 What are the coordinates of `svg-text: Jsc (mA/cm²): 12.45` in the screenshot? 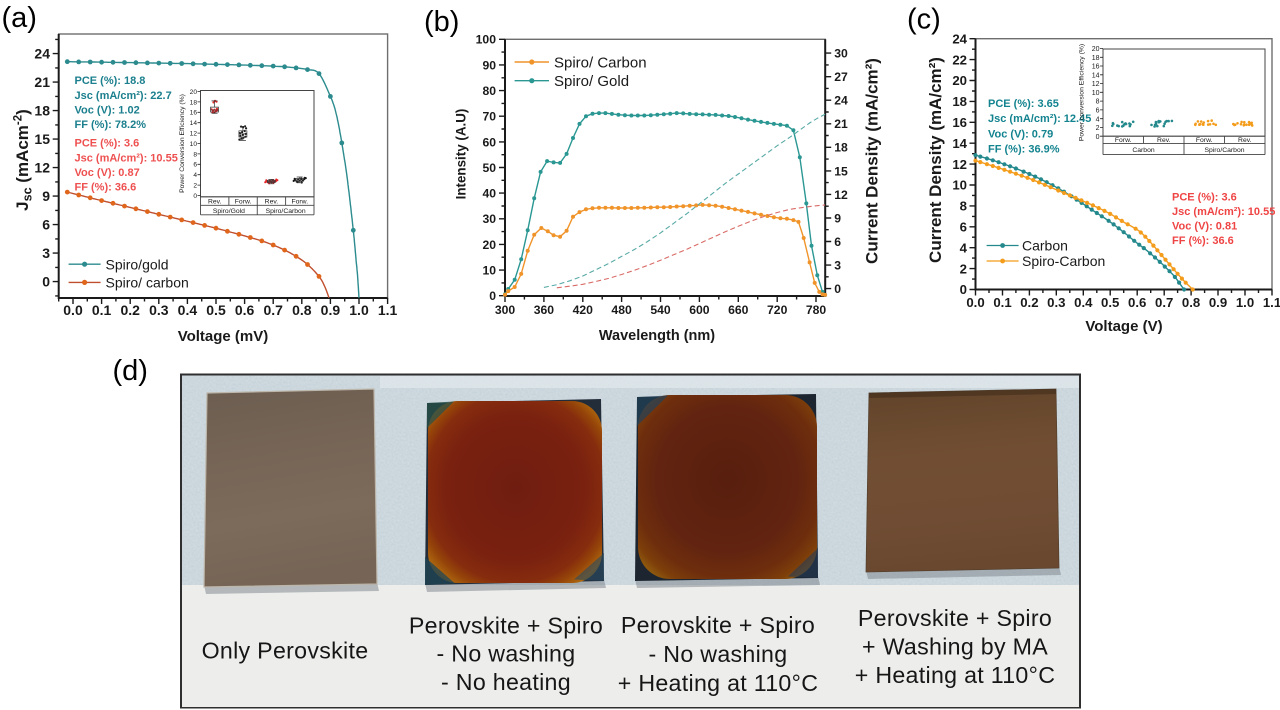 It's located at (1039, 119).